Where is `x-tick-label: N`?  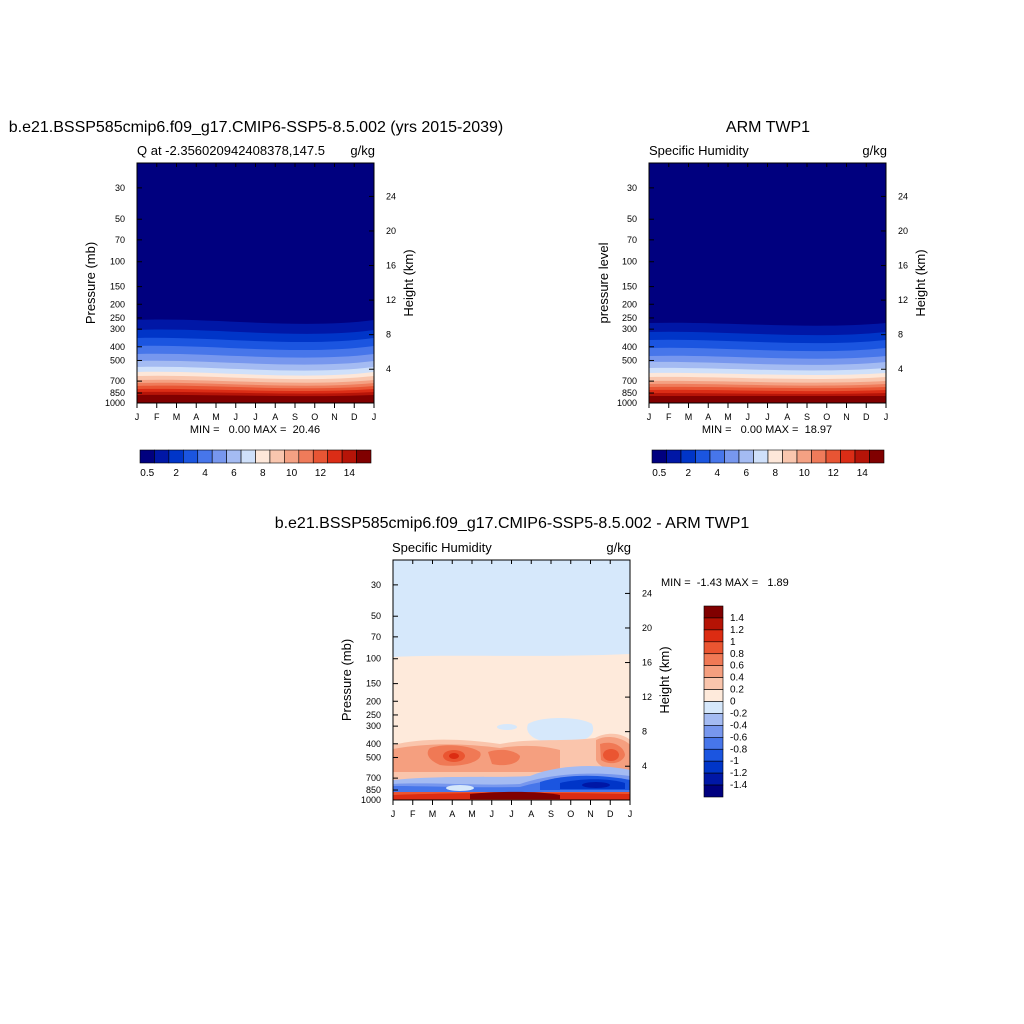 x-tick-label: N is located at coordinates (590, 814).